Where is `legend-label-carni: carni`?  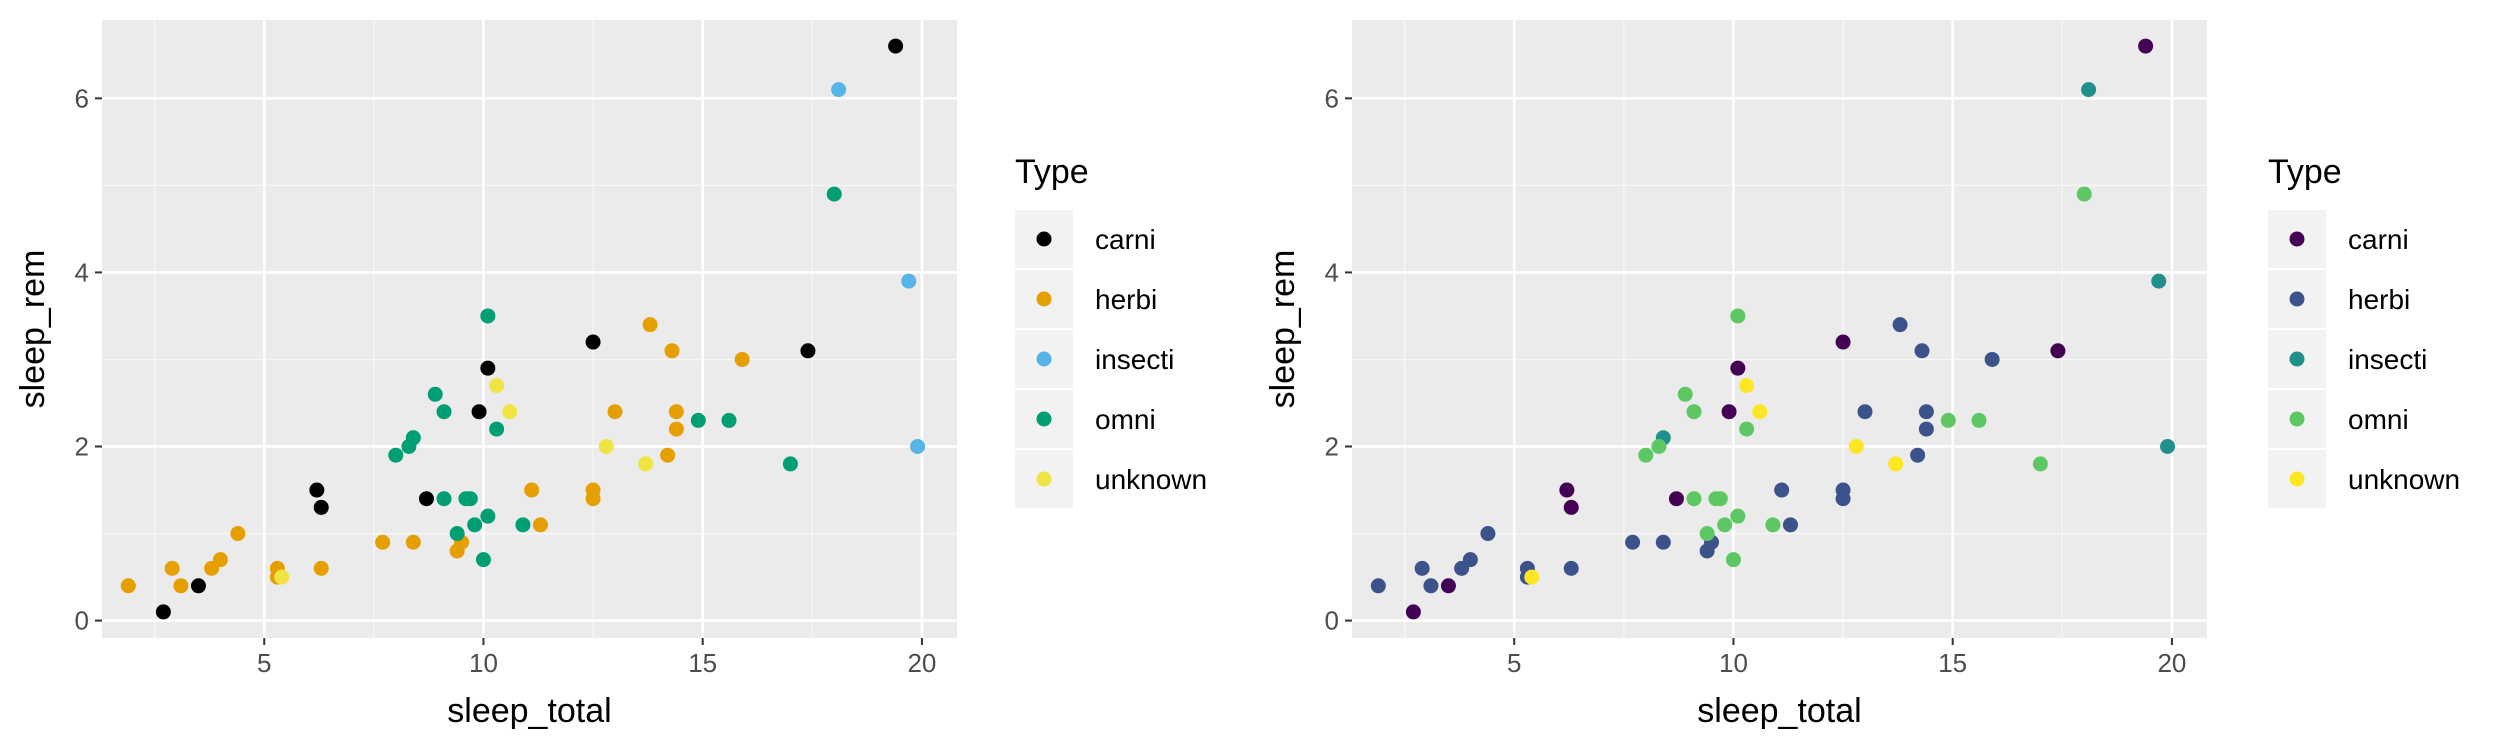 legend-label-carni: carni is located at coordinates (1125, 239).